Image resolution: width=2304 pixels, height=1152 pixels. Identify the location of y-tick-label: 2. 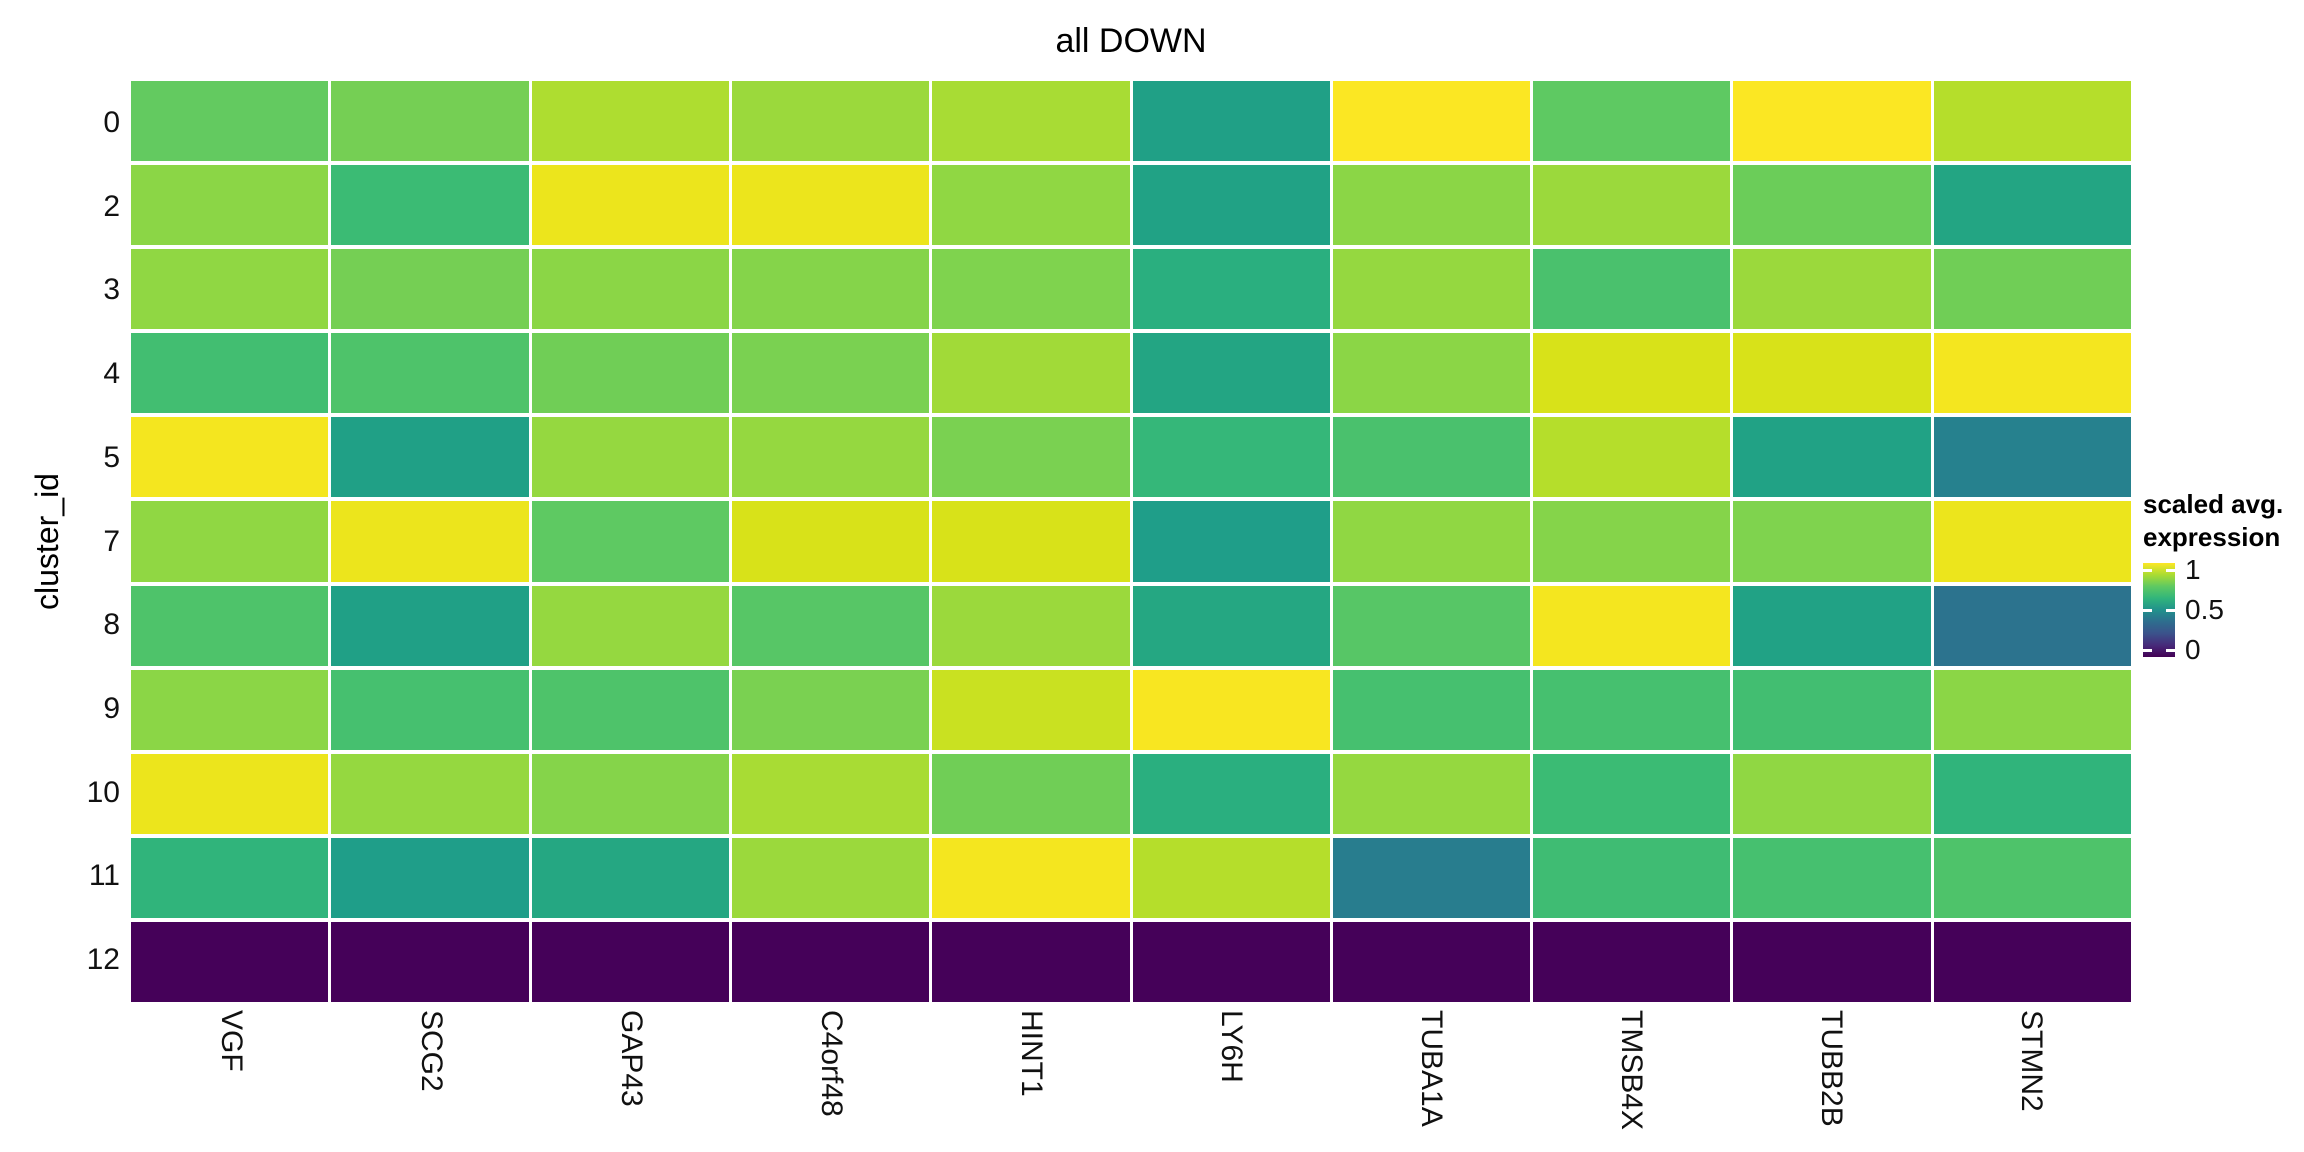
(111, 206).